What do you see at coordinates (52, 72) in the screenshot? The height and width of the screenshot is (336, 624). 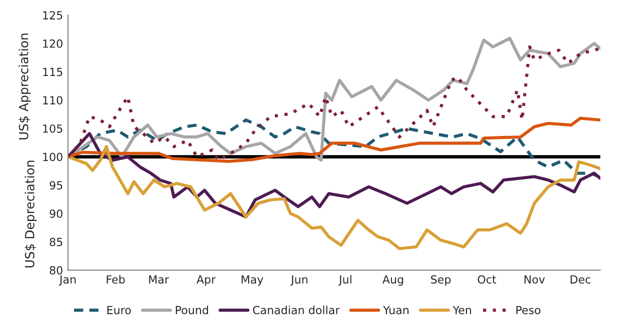 I see `y-tick-label: 115` at bounding box center [52, 72].